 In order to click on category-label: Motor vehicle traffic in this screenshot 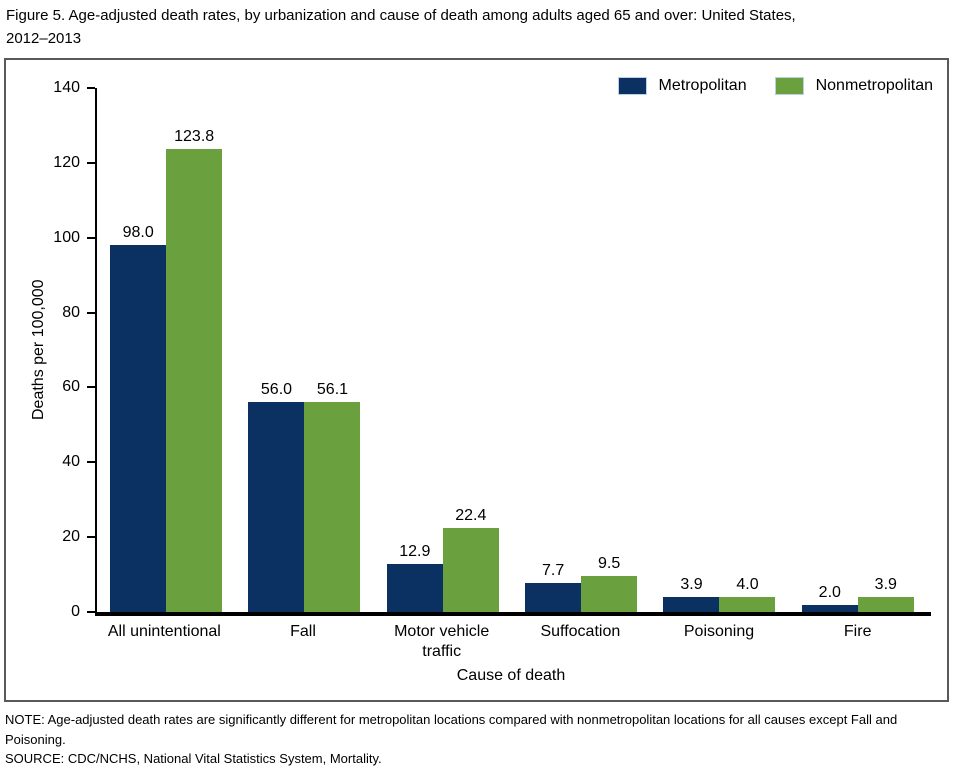, I will do `click(442, 641)`.